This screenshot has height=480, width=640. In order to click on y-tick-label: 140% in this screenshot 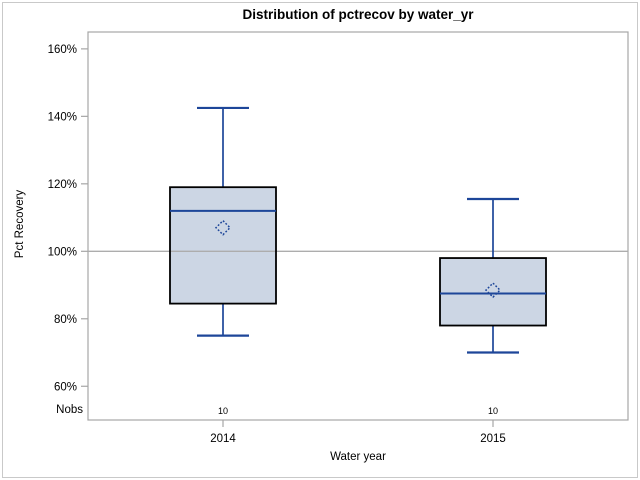, I will do `click(62, 117)`.